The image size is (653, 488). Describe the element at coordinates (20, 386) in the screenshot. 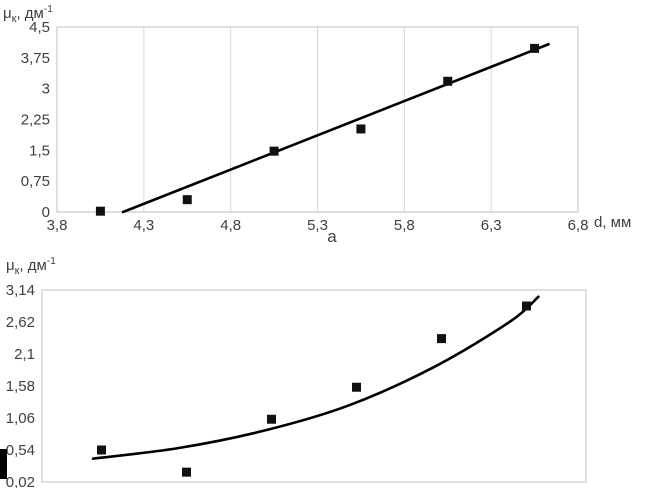

I see `y-tick-label: 1,58` at that location.